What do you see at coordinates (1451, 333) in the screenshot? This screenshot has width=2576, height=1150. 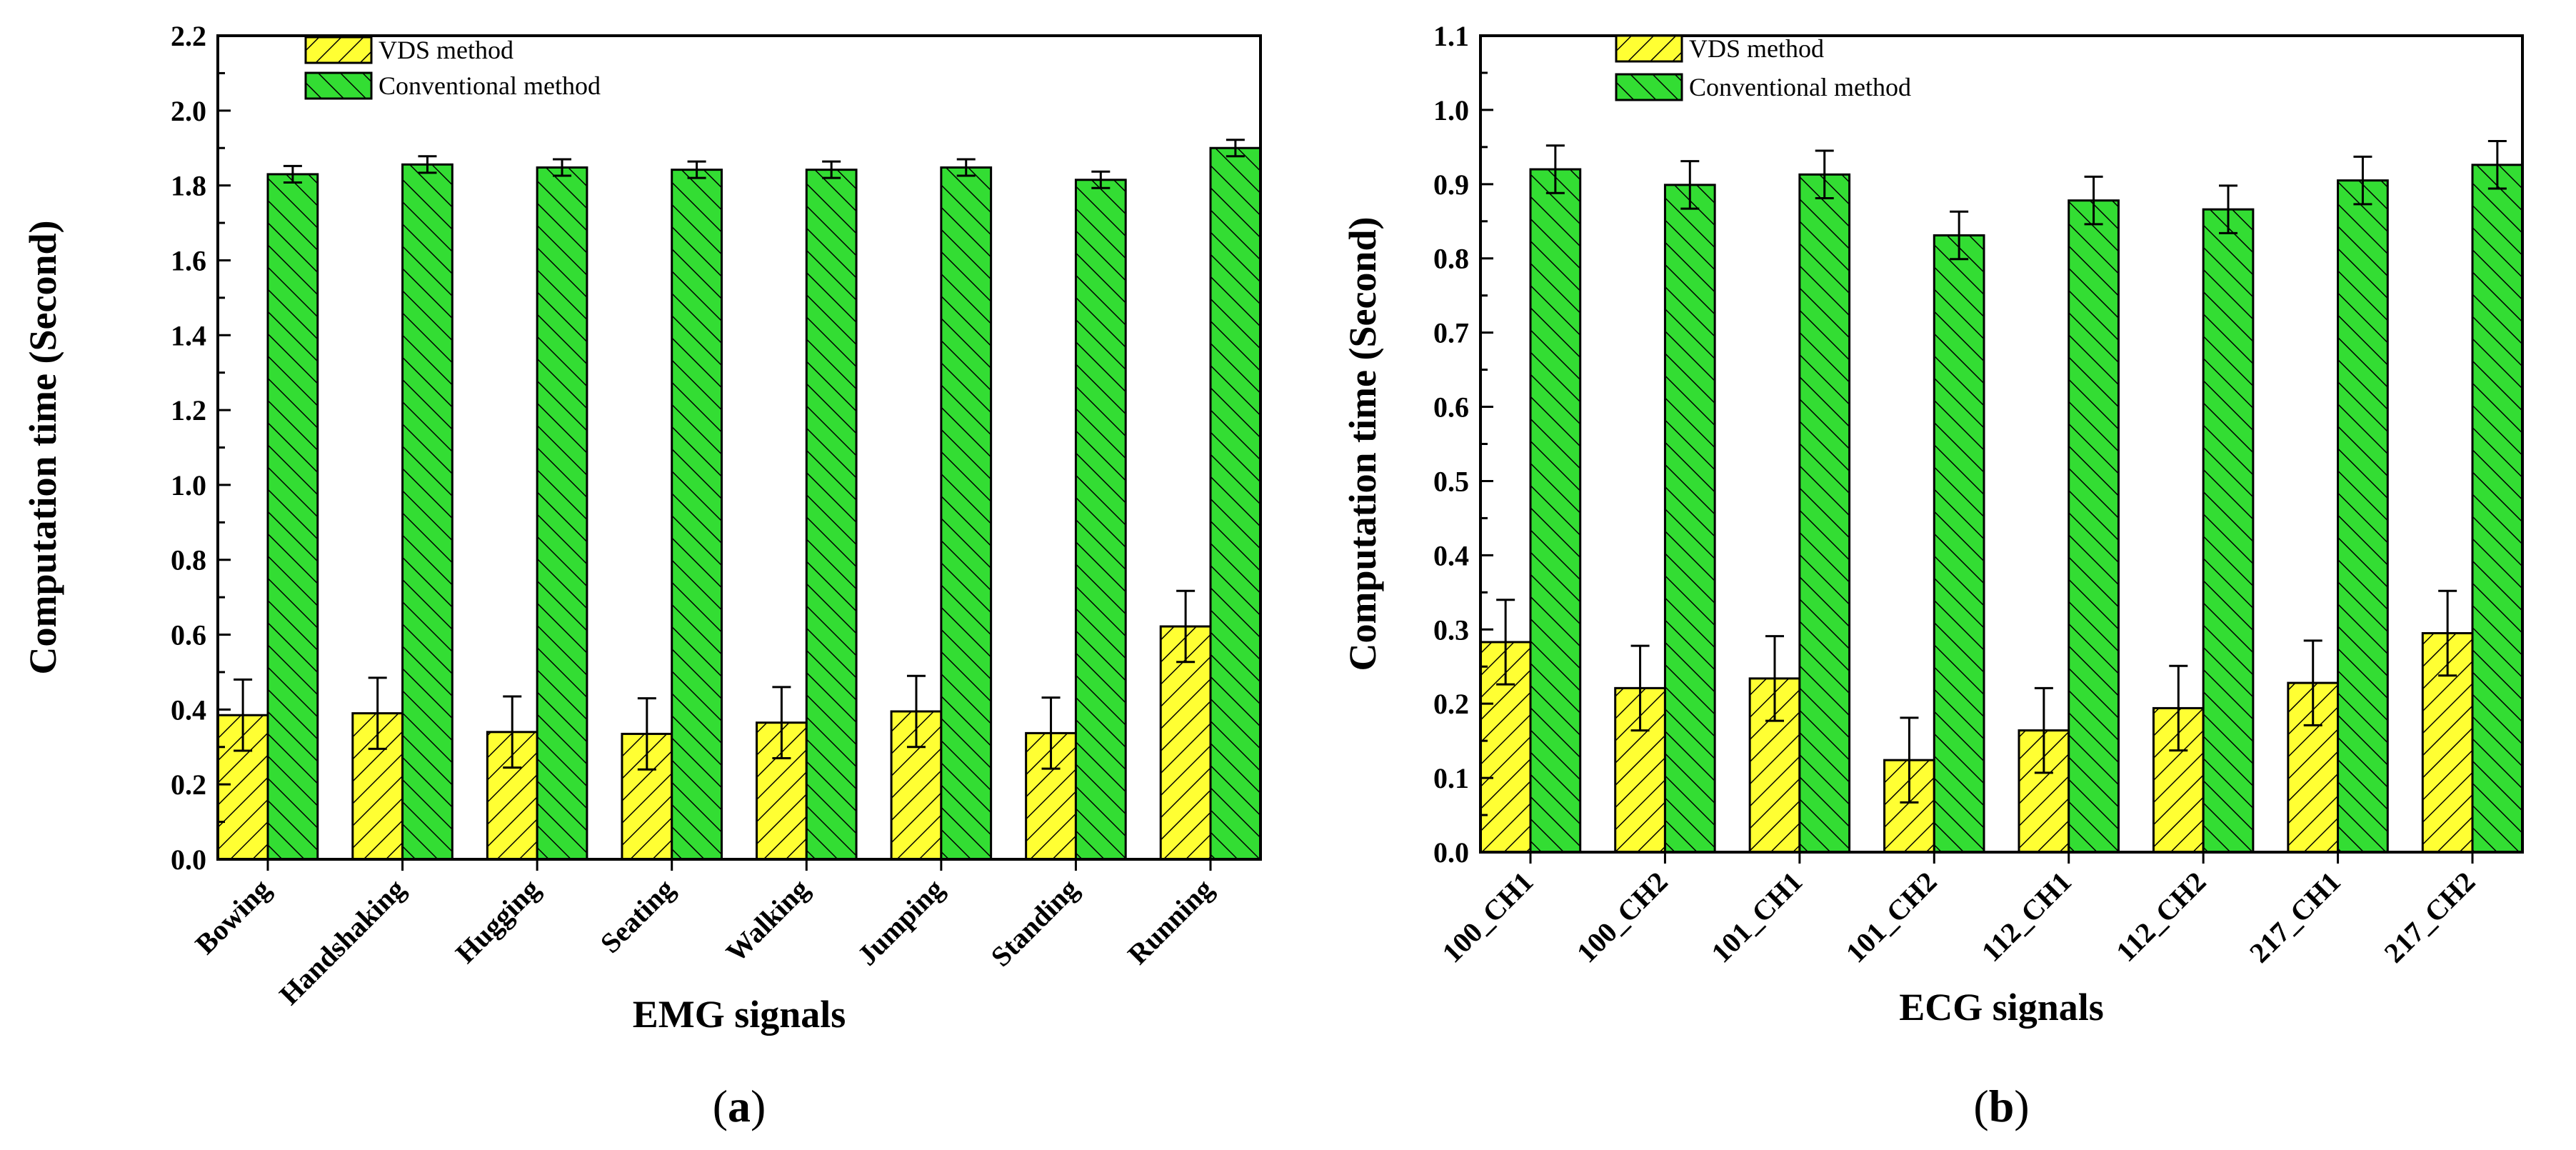 I see `y-tick-label-b-7: 0.7` at bounding box center [1451, 333].